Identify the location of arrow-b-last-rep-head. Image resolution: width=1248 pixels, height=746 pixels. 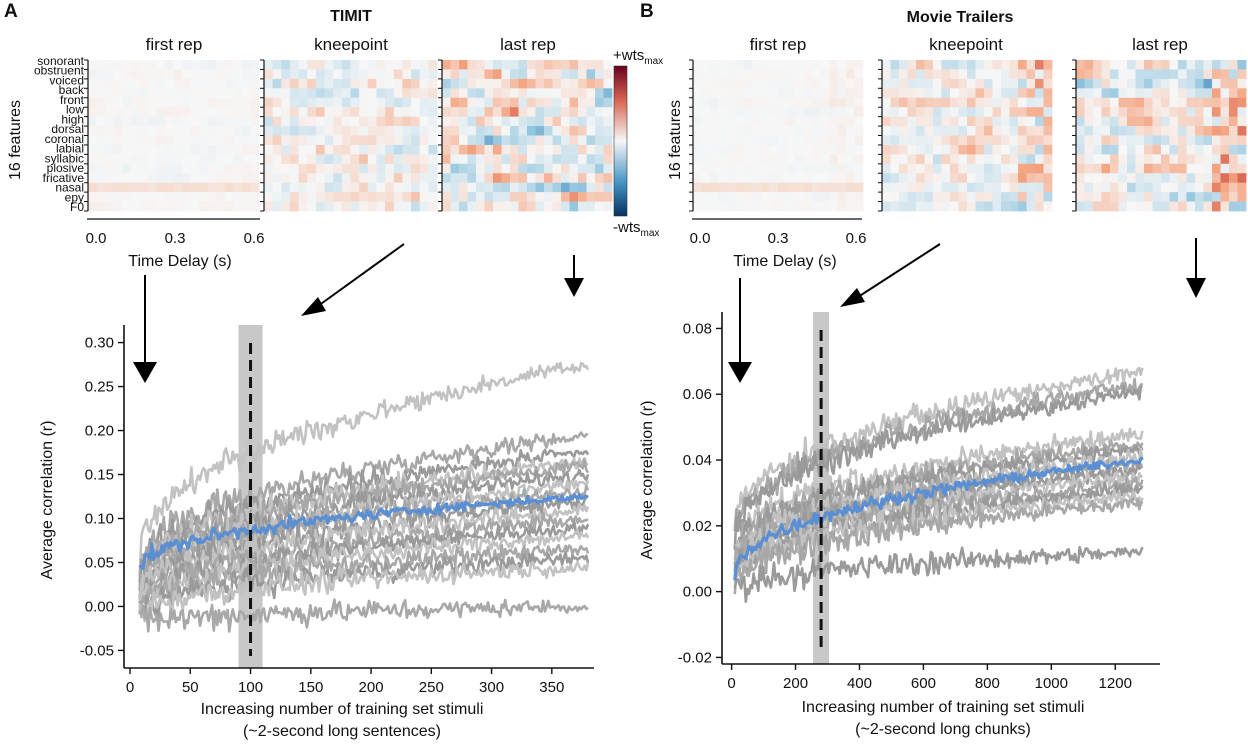
(1196, 288).